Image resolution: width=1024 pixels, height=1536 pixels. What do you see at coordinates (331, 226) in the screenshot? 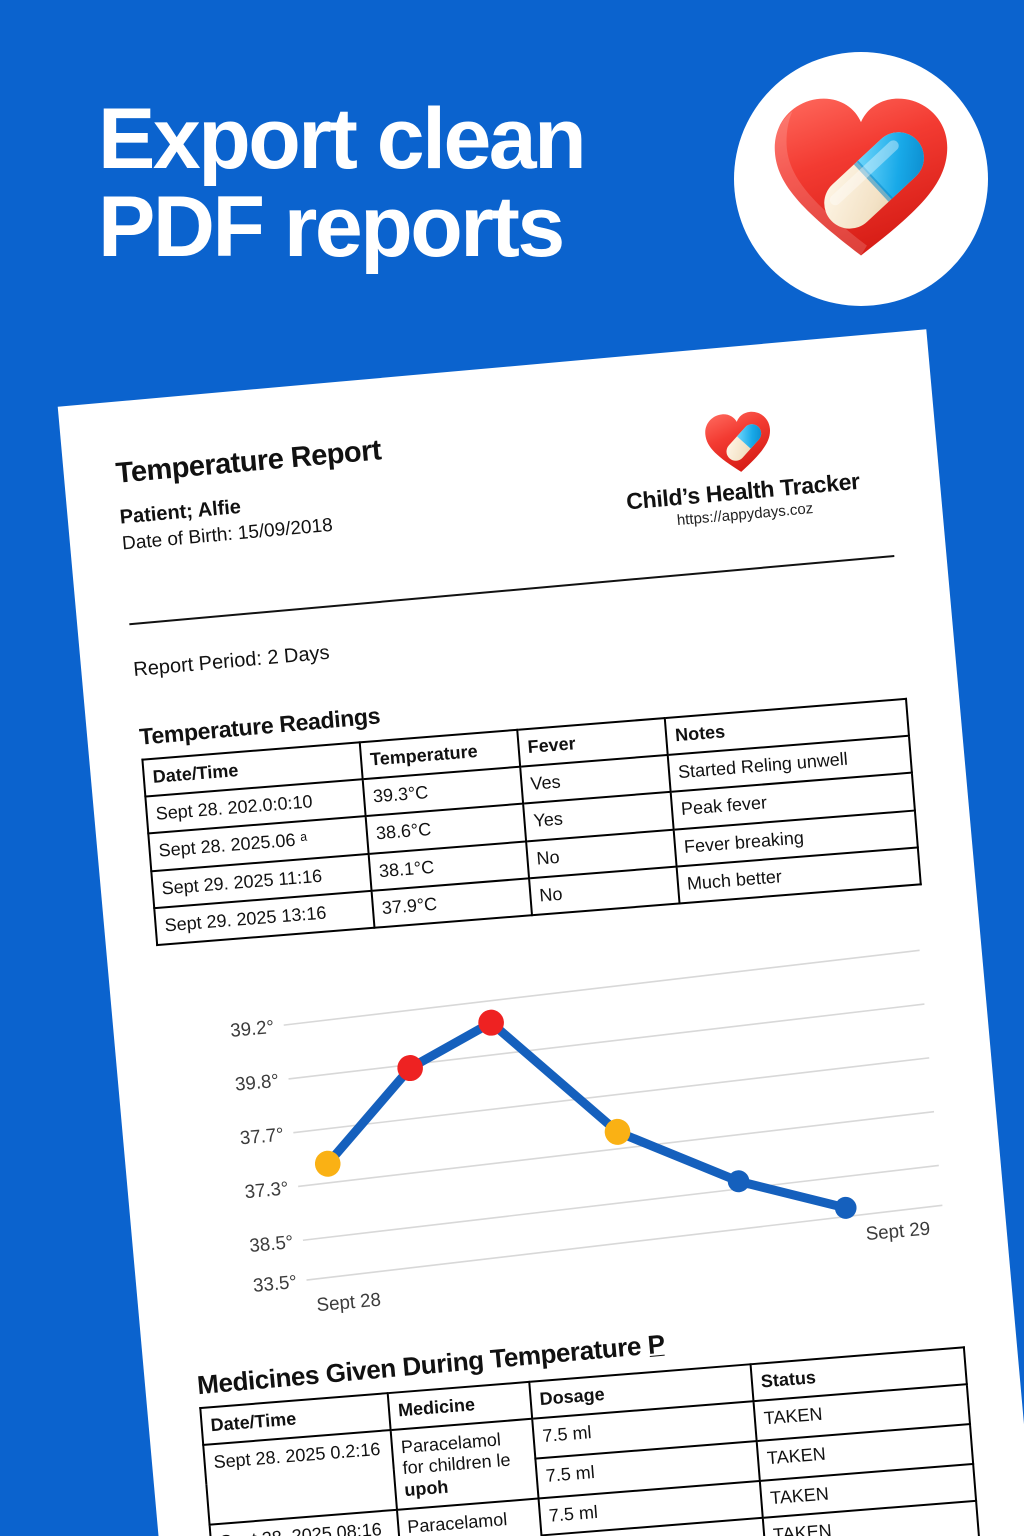
I see `hero-title-line2: PDF reports` at bounding box center [331, 226].